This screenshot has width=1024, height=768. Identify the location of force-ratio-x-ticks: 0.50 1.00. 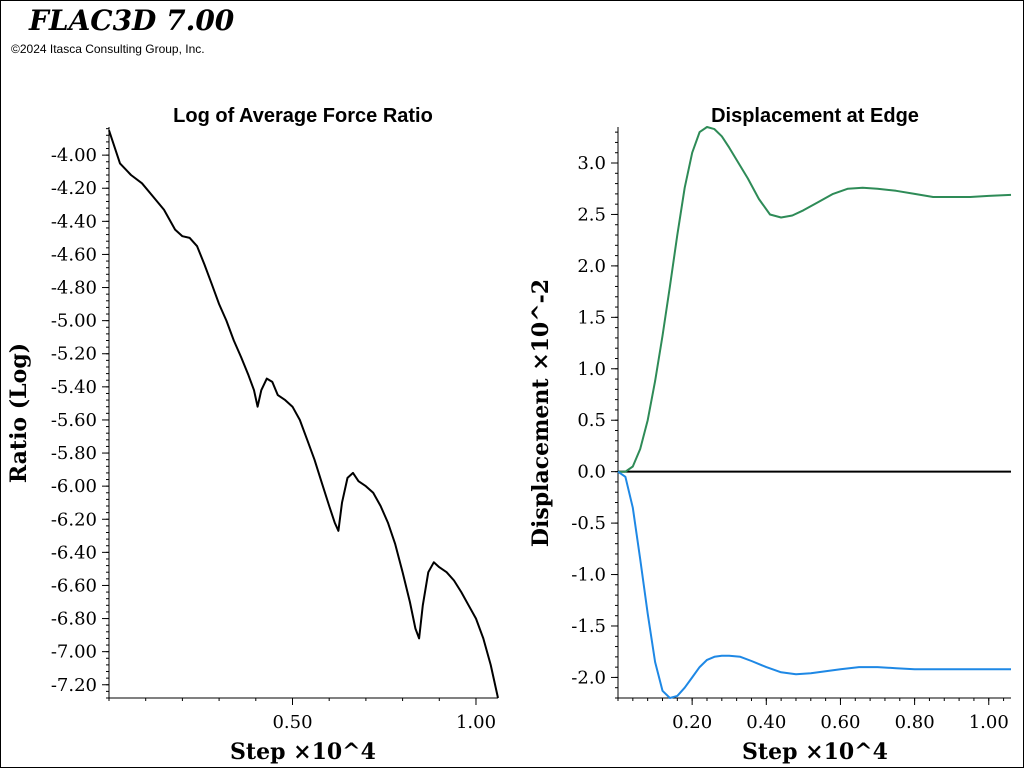
(384, 715).